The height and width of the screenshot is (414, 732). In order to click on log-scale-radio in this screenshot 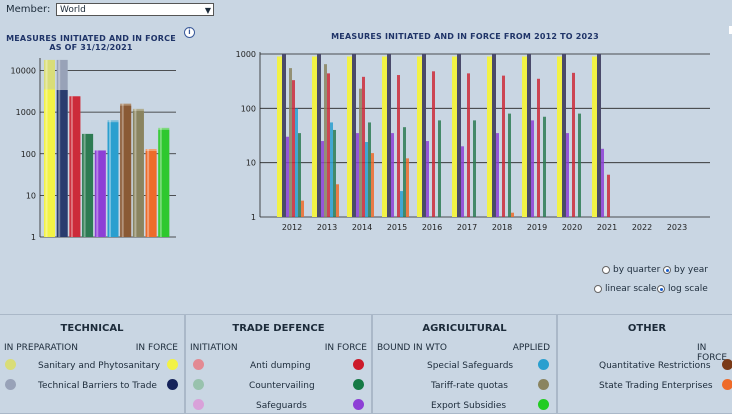, I will do `click(661, 289)`.